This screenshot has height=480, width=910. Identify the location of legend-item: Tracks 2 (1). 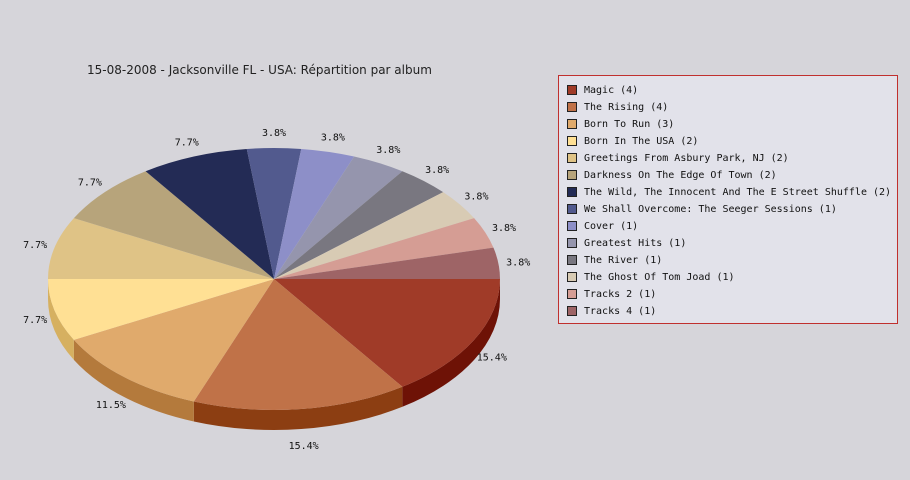
(611, 294).